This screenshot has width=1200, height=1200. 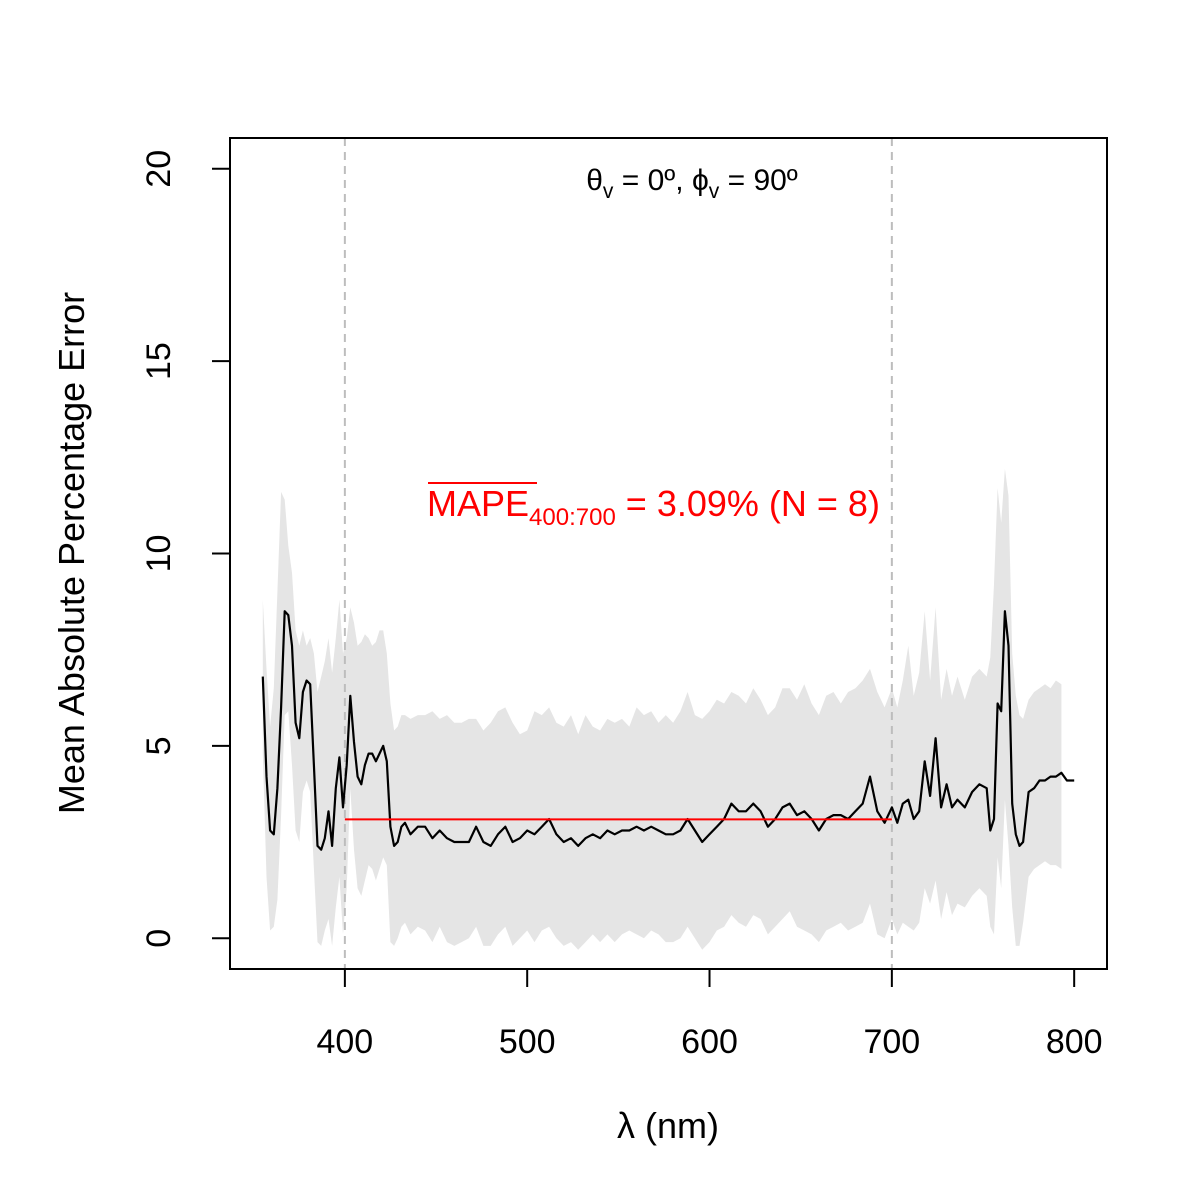 I want to click on mape-label: MAPE400:700 = 3.09% (N = 8), so click(x=653, y=507).